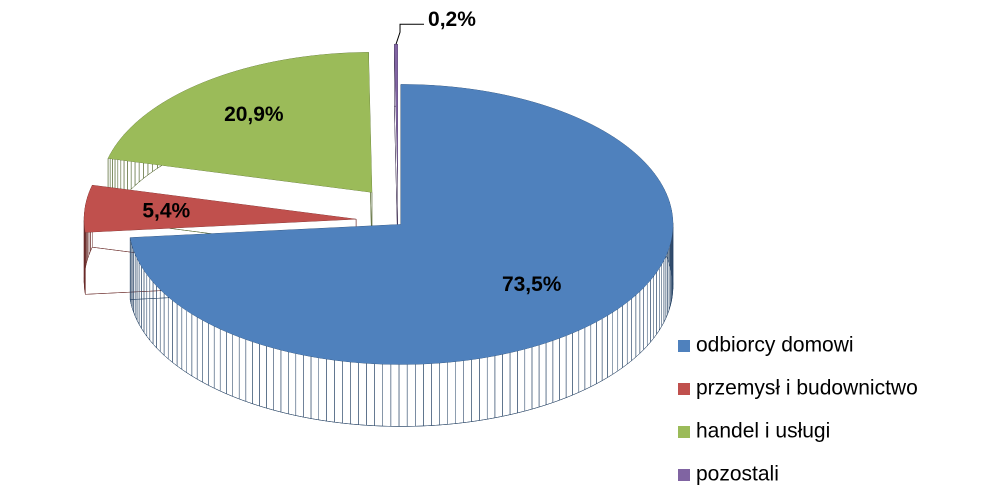 This screenshot has width=981, height=491. I want to click on data-label: 20,9%, so click(254, 114).